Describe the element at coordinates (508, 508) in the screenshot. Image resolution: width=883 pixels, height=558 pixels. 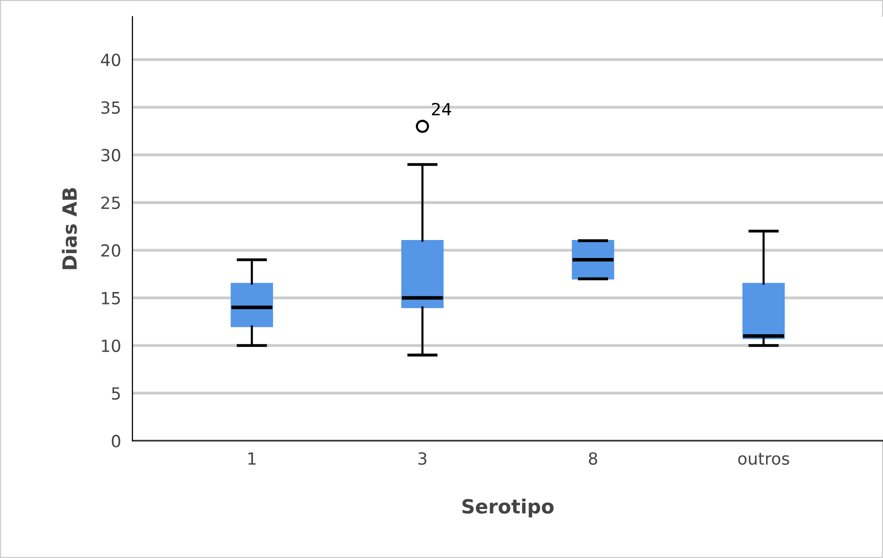
I see `x-axis-title: Serotipo` at that location.